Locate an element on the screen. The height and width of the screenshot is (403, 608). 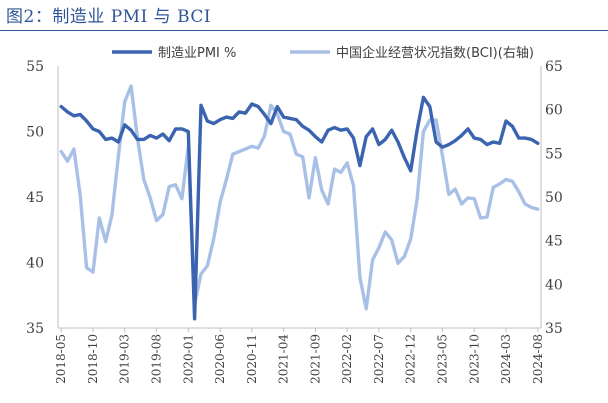
x-tick-label: 2024-03 is located at coordinates (506, 359).